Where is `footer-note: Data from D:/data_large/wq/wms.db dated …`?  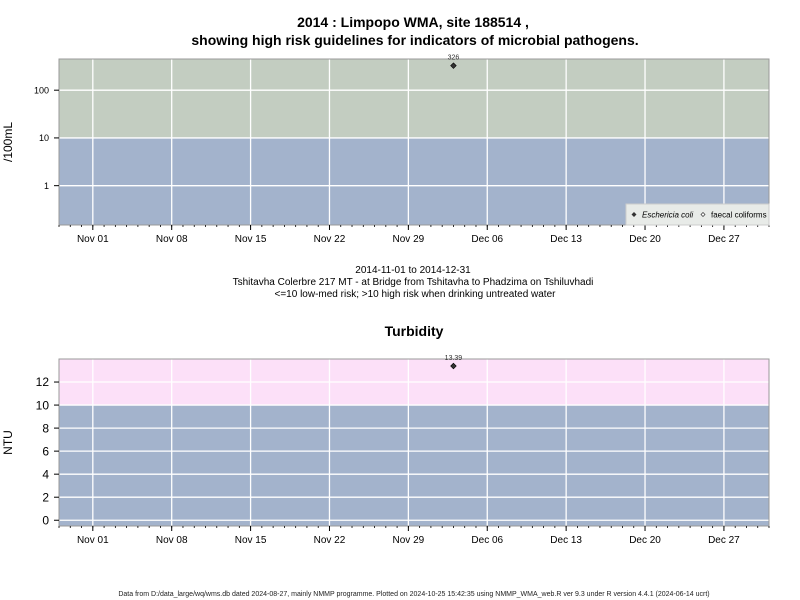 footer-note: Data from D:/data_large/wq/wms.db dated … is located at coordinates (413, 594).